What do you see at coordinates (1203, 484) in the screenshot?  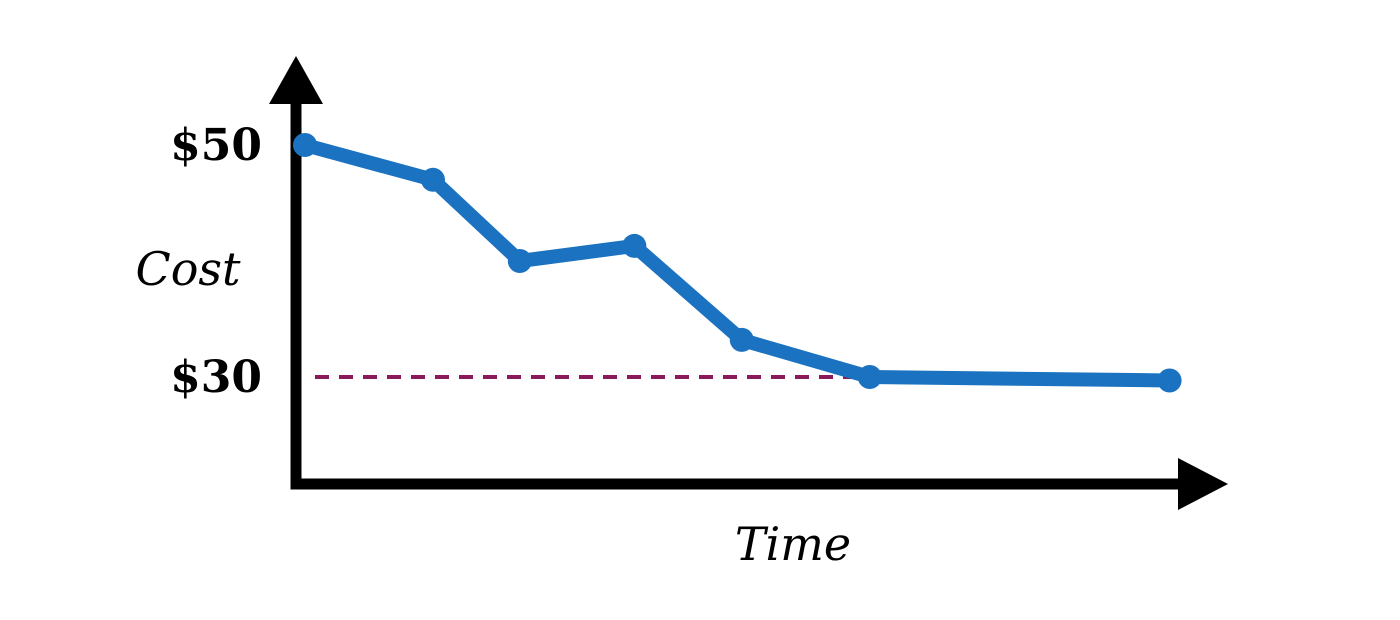 I see `x-axis-arrow-icon` at bounding box center [1203, 484].